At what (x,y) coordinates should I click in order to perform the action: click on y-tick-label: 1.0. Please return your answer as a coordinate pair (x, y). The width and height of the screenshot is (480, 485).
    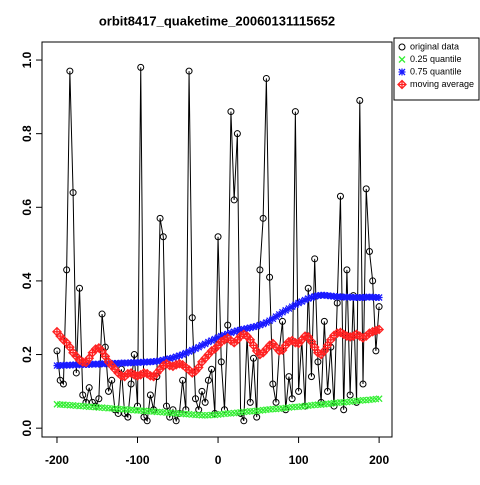
    Looking at the image, I should click on (27, 59).